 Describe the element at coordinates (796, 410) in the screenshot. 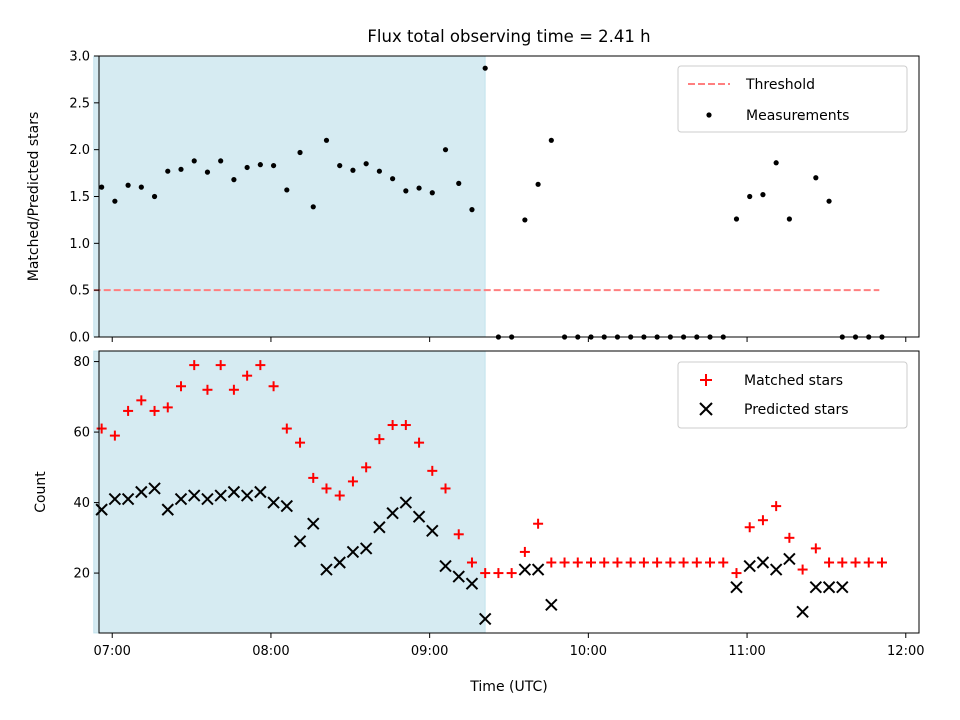

I see `predicted-legend-label: Predicted stars` at that location.